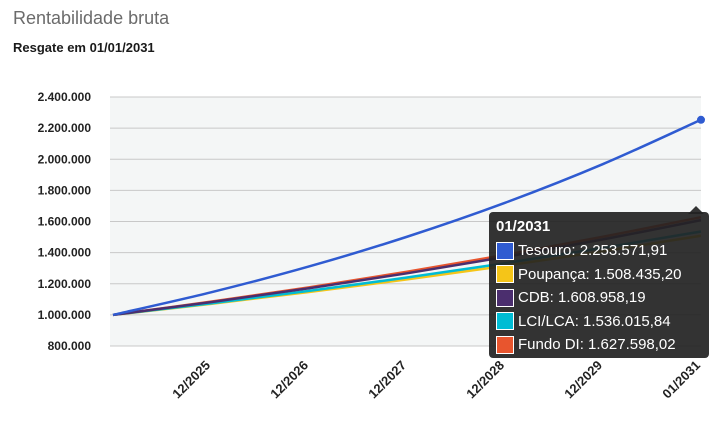 The image size is (723, 435). Describe the element at coordinates (583, 380) in the screenshot. I see `x-tick-label: 12/2029` at that location.